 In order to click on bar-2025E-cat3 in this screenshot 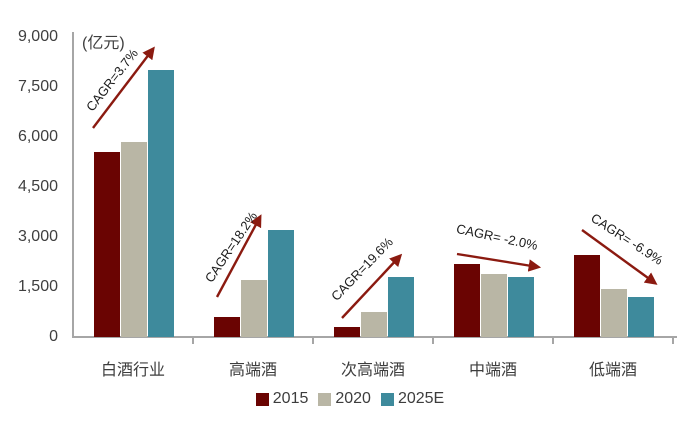, I will do `click(521, 307)`.